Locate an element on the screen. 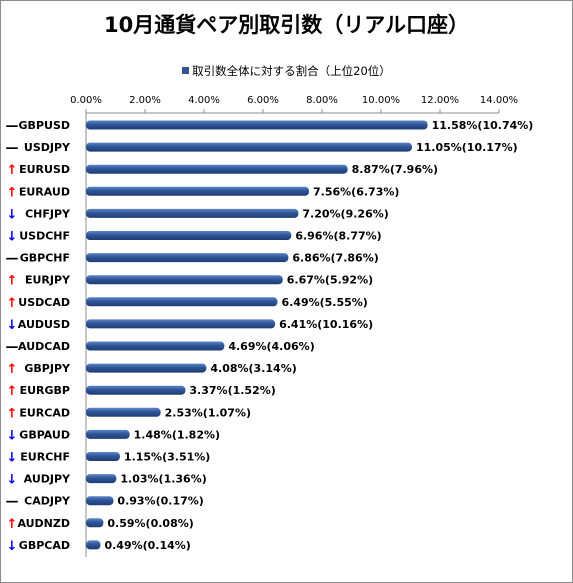 The width and height of the screenshot is (573, 583). data-label: 0.59%(0.08%) is located at coordinates (150, 523).